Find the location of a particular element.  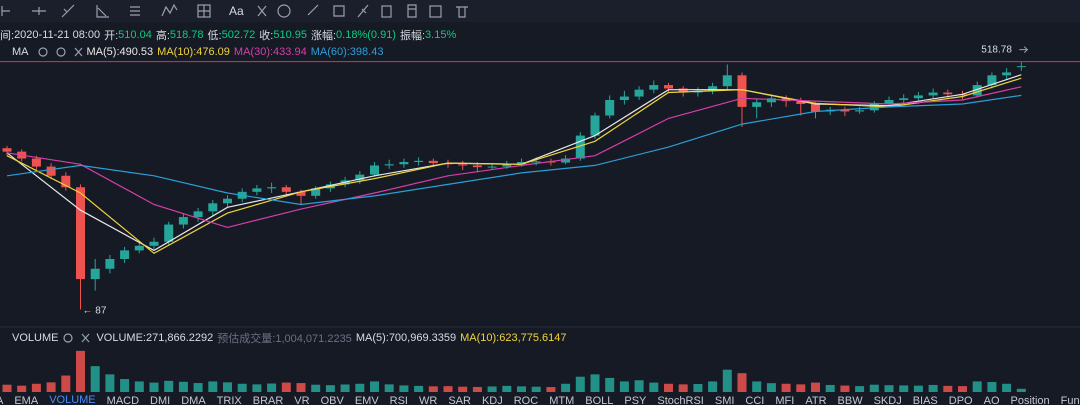

indicator-tab: A is located at coordinates (1, 400).